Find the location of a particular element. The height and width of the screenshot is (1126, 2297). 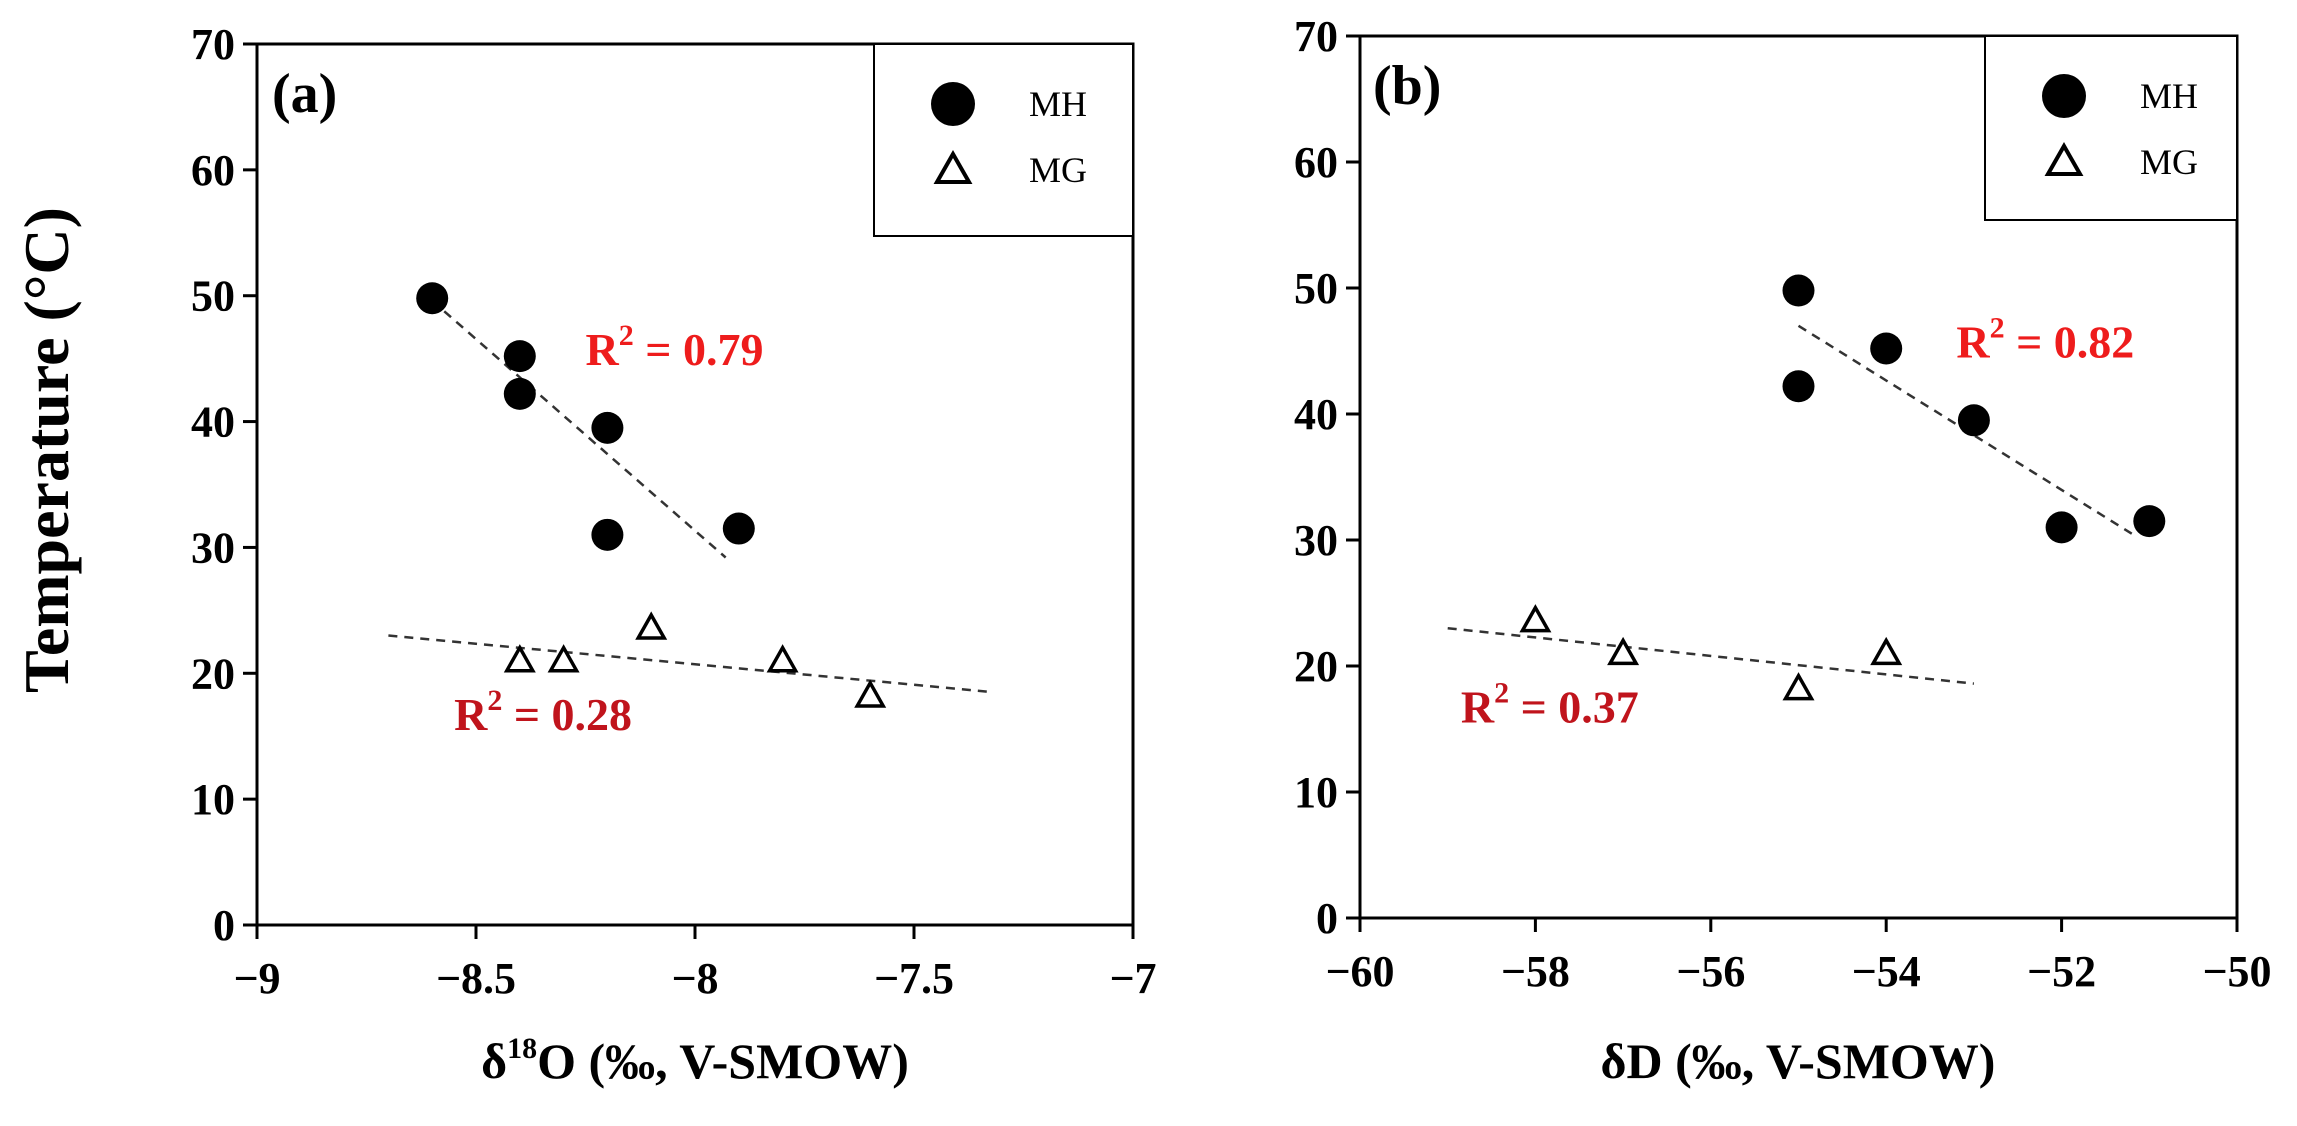

r2-value: = 0.79 is located at coordinates (699, 349).